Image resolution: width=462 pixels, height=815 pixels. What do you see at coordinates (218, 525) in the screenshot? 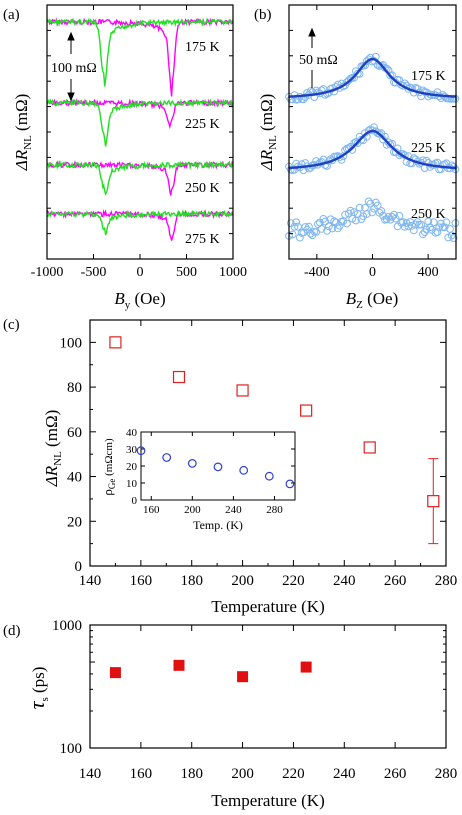
I see `inset-xlabel: Temp. (K)` at bounding box center [218, 525].